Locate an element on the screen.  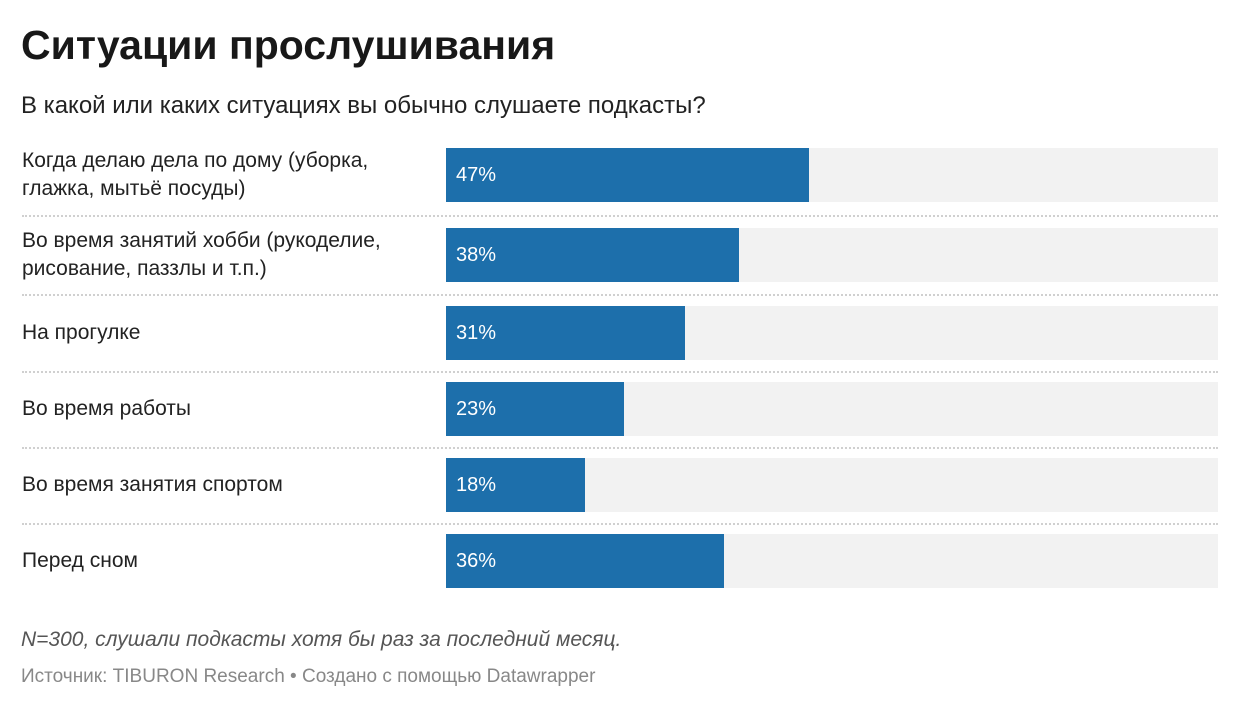
bar: 31% is located at coordinates (566, 333).